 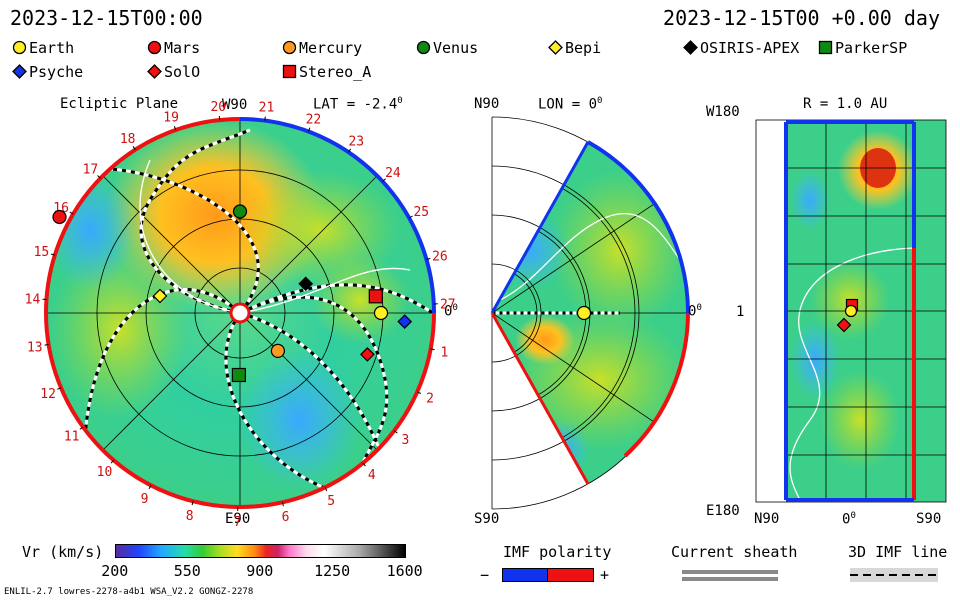 I want to click on sector-label-27: 27, so click(x=448, y=304).